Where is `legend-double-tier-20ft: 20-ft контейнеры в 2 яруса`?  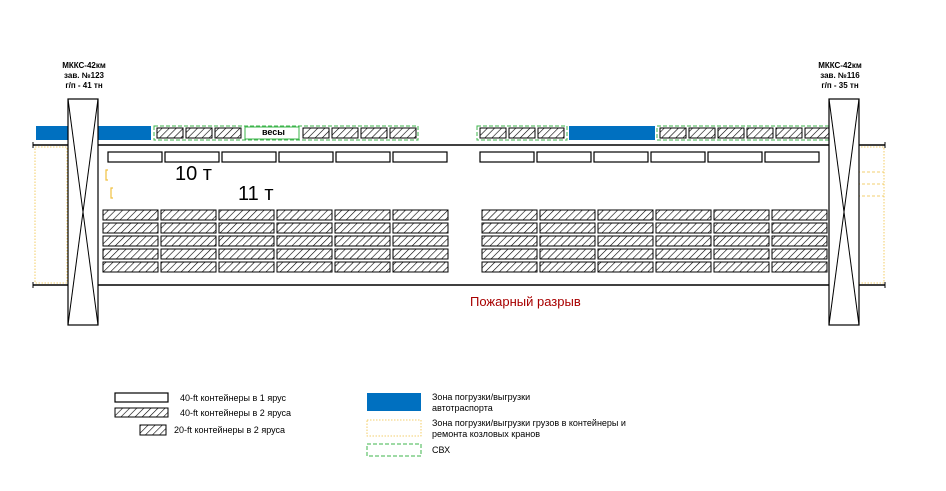 legend-double-tier-20ft: 20-ft контейнеры в 2 яруса is located at coordinates (229, 430).